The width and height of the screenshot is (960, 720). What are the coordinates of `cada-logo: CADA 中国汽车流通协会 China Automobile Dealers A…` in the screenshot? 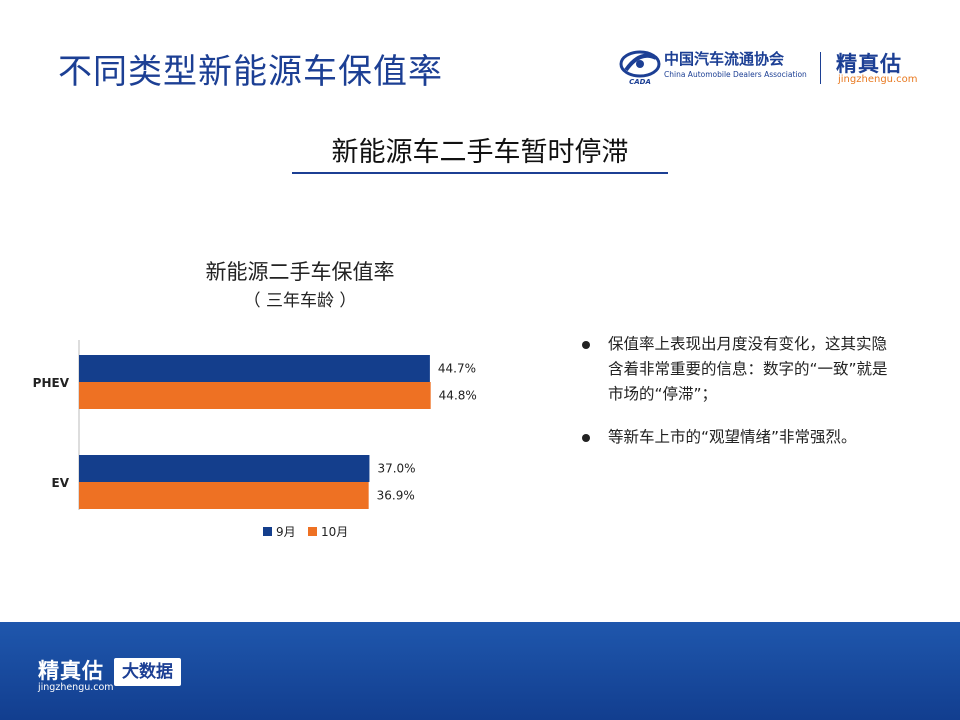 It's located at (713, 68).